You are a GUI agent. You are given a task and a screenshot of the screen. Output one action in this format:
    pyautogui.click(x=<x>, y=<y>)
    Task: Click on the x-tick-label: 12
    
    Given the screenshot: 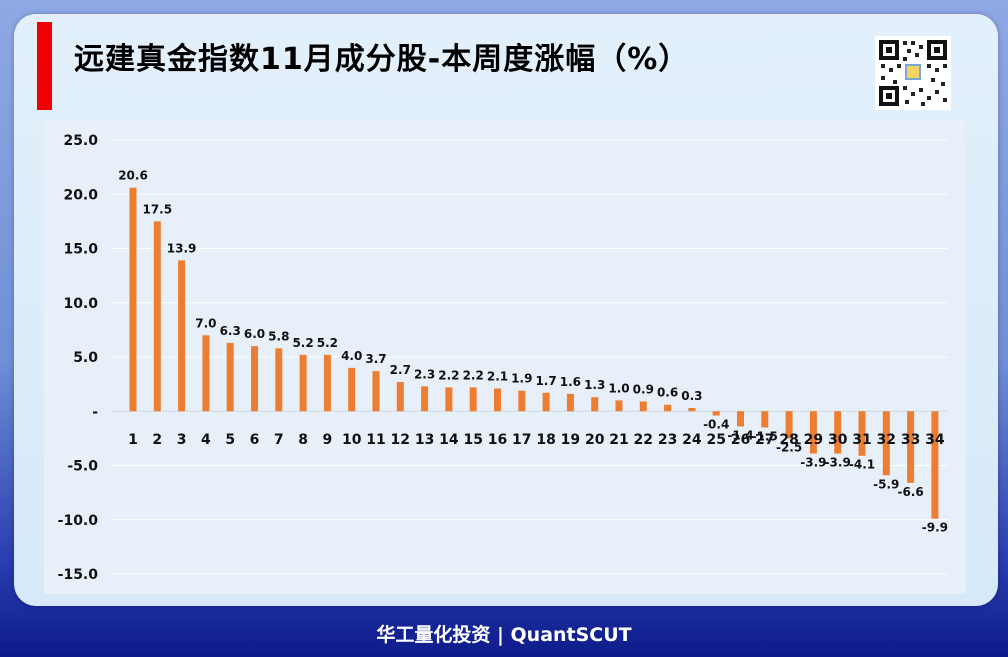 What is the action you would take?
    pyautogui.click(x=400, y=440)
    